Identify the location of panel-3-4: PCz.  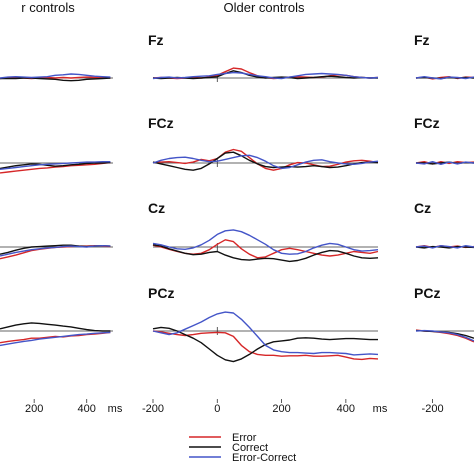
(444, 314).